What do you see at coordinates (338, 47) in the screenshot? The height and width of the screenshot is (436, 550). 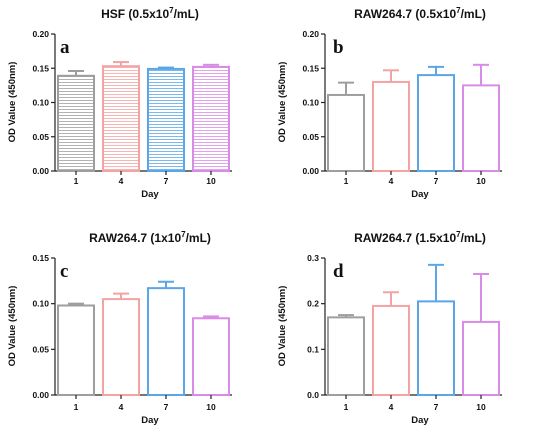 I see `panel-letter: b` at bounding box center [338, 47].